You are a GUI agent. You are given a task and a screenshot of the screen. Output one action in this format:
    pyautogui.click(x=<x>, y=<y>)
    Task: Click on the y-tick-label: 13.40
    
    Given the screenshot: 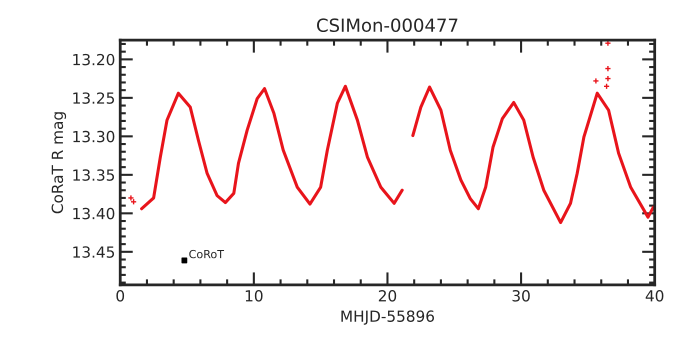 What is the action you would take?
    pyautogui.click(x=93, y=214)
    